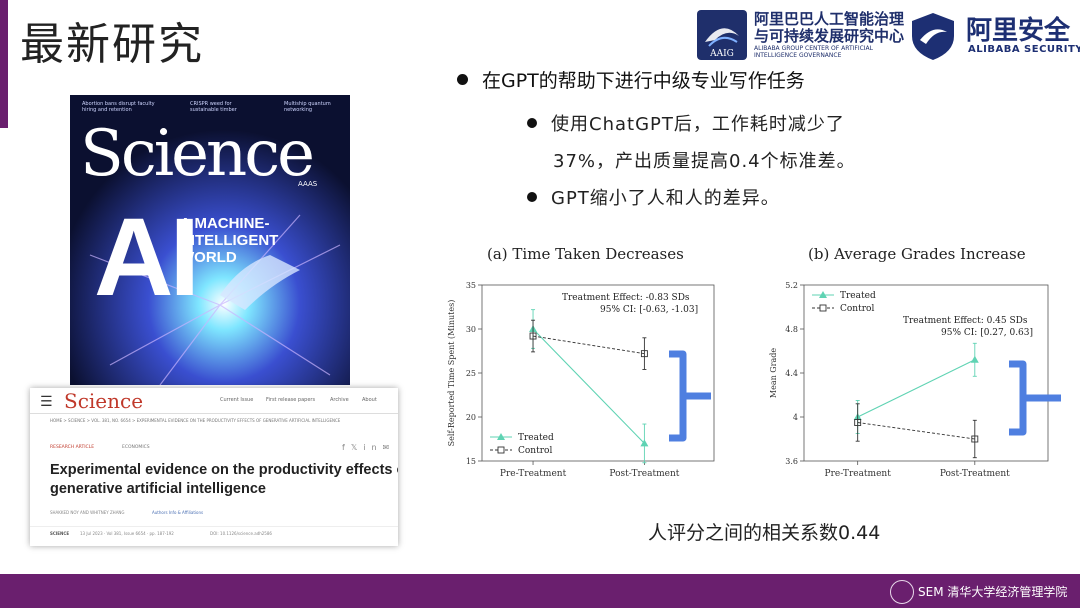 The height and width of the screenshot is (608, 1080). What do you see at coordinates (1018, 31) in the screenshot?
I see `alibaba-security-cn: 阿里安全` at bounding box center [1018, 31].